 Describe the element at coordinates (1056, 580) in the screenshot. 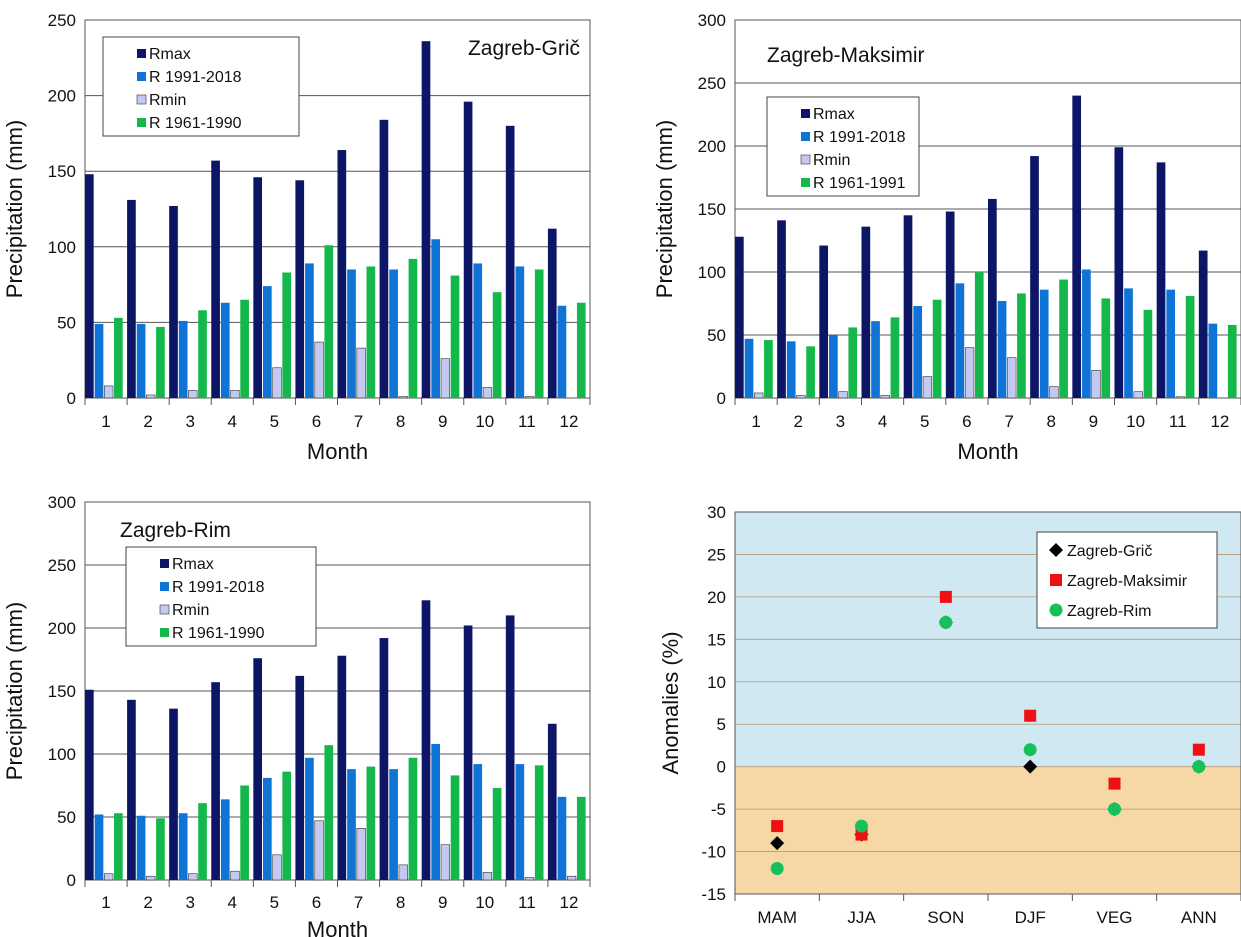

I see `legend-marker-maksimir` at that location.